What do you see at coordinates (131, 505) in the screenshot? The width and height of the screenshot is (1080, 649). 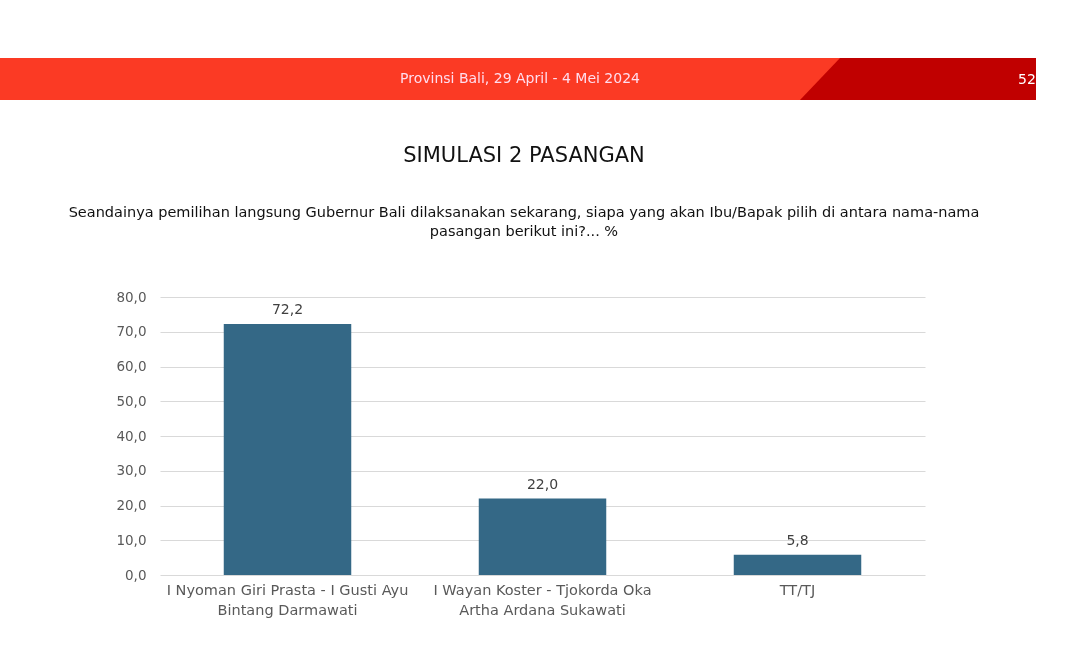 I see `y-tick-label: 20,0` at bounding box center [131, 505].